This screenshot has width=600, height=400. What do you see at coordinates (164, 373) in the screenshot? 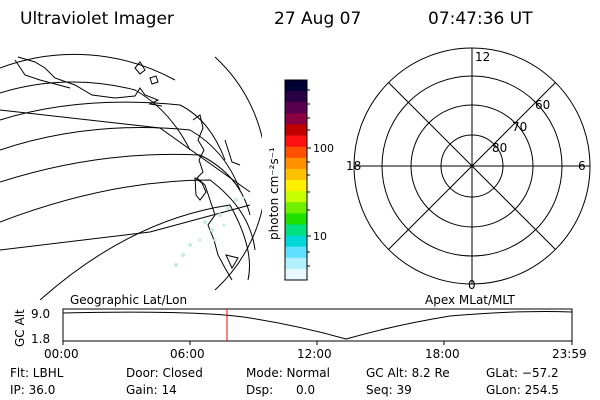
I see `door-readout: Door: Closed` at bounding box center [164, 373].